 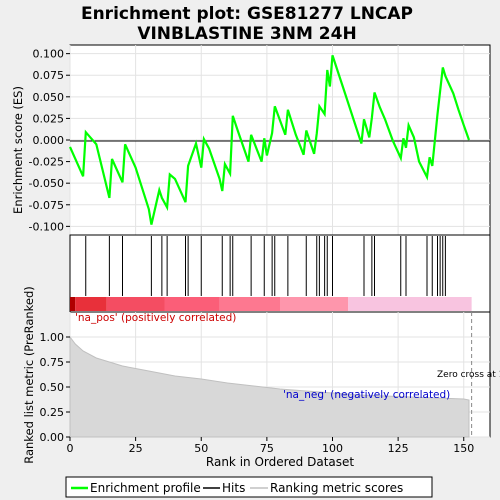 What do you see at coordinates (332, 448) in the screenshot?
I see `metric-x-tick-label: 100` at bounding box center [332, 448].